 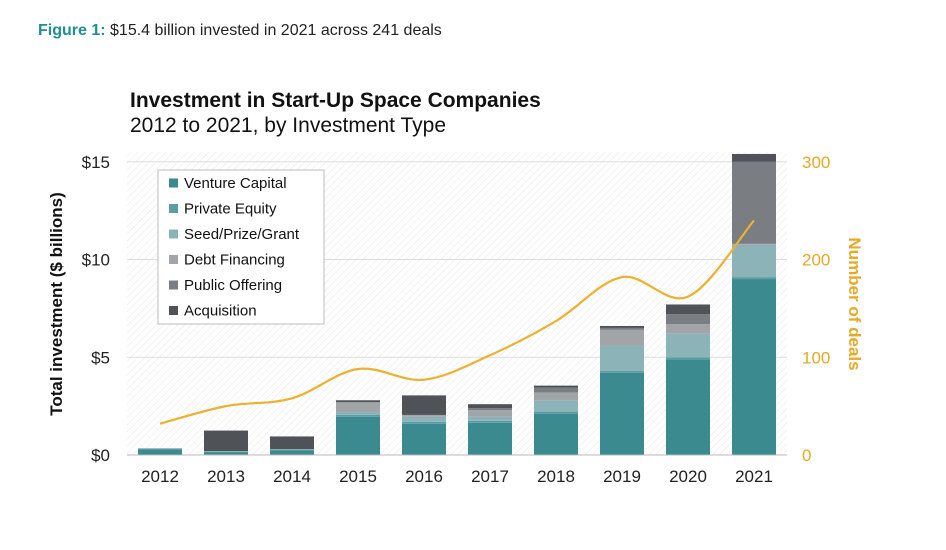 What do you see at coordinates (160, 476) in the screenshot?
I see `x-tick-label: 2012` at bounding box center [160, 476].